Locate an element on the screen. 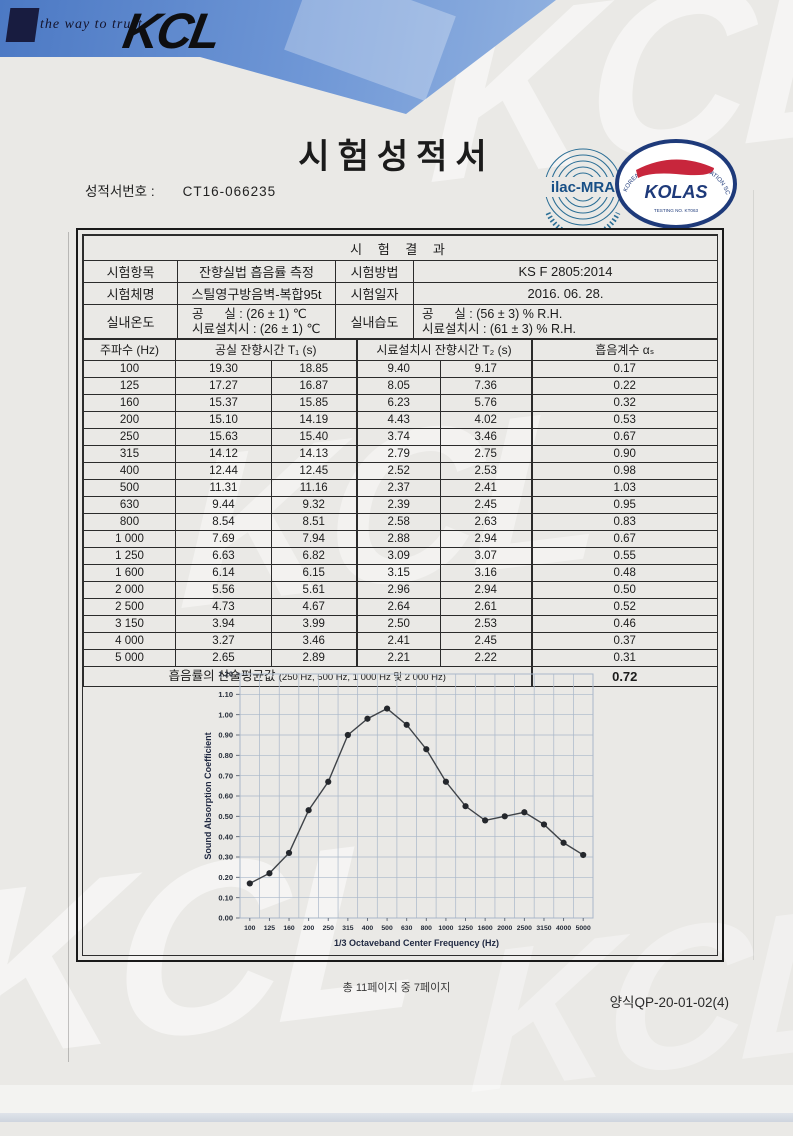  table-cell: 2.88 is located at coordinates (398, 539).